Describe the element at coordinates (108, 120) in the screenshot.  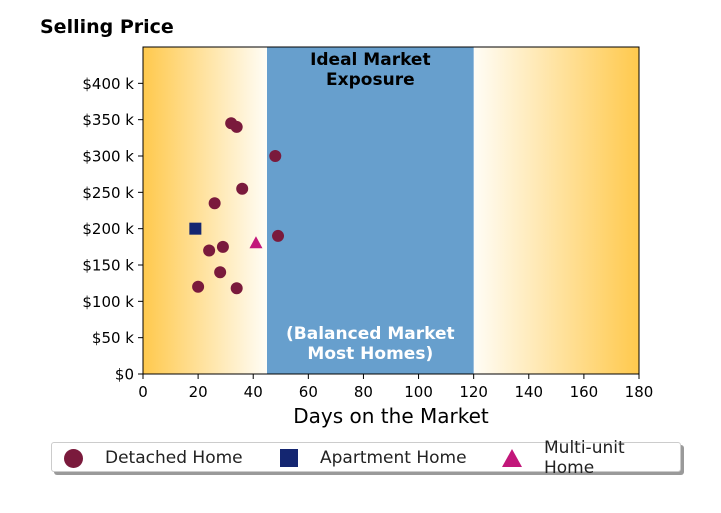
I see `y-tick-label: $350 k` at that location.